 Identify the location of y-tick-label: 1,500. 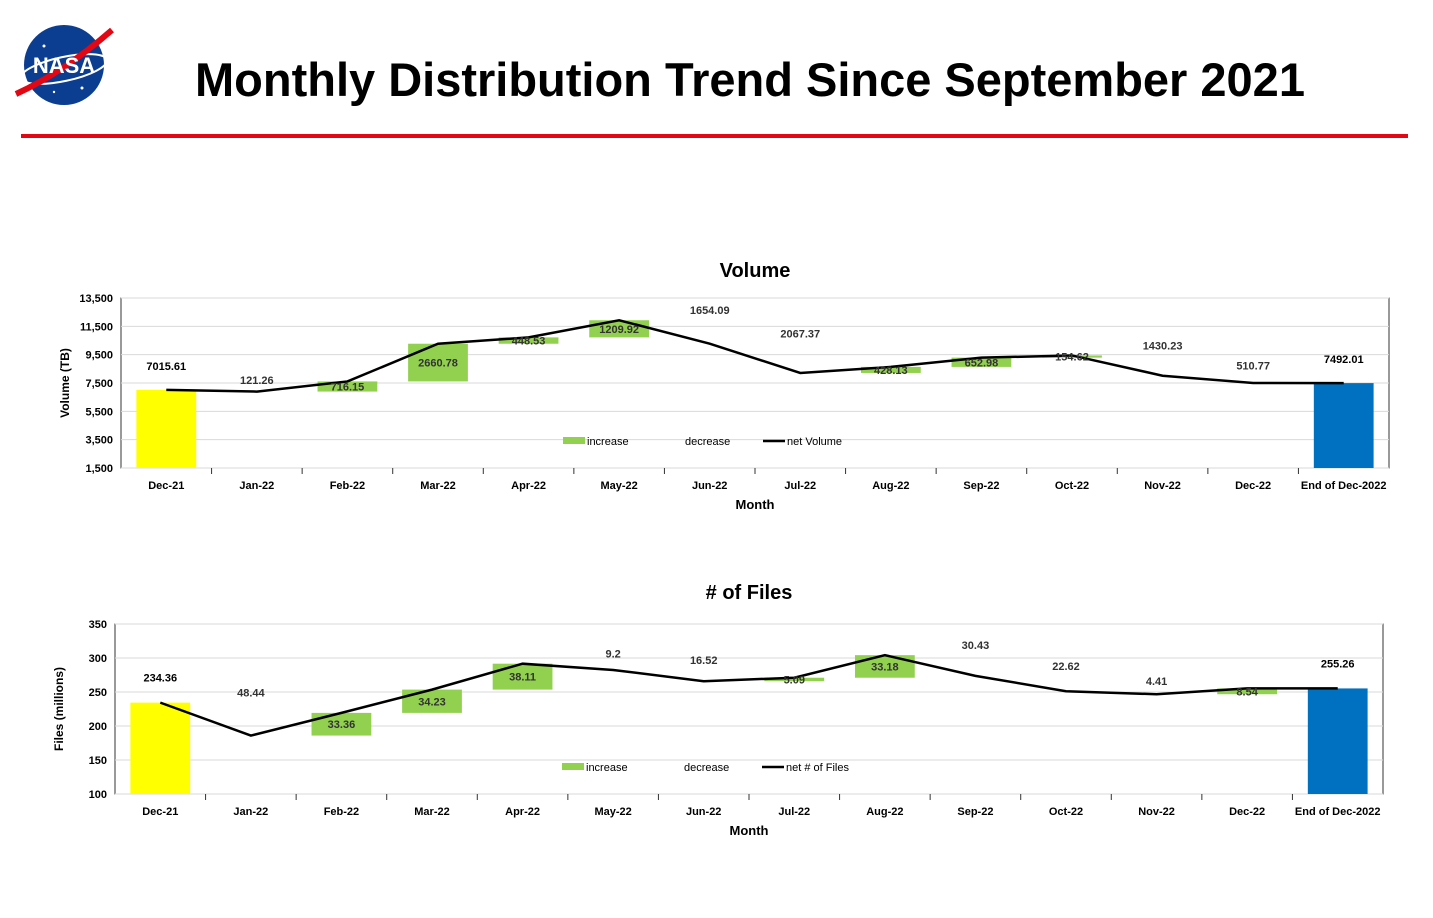
(99, 469).